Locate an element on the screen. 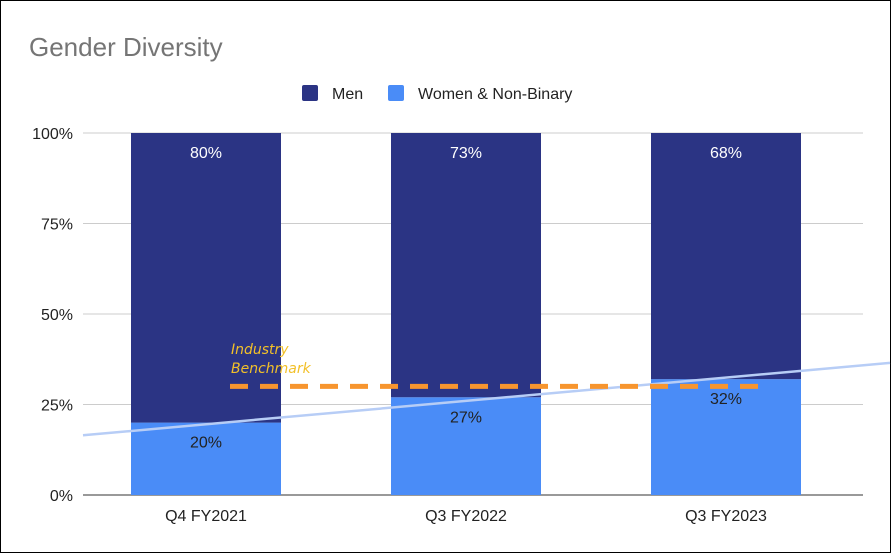 This screenshot has height=554, width=891. x-category-label-1: Q3 FY2022 is located at coordinates (466, 516).